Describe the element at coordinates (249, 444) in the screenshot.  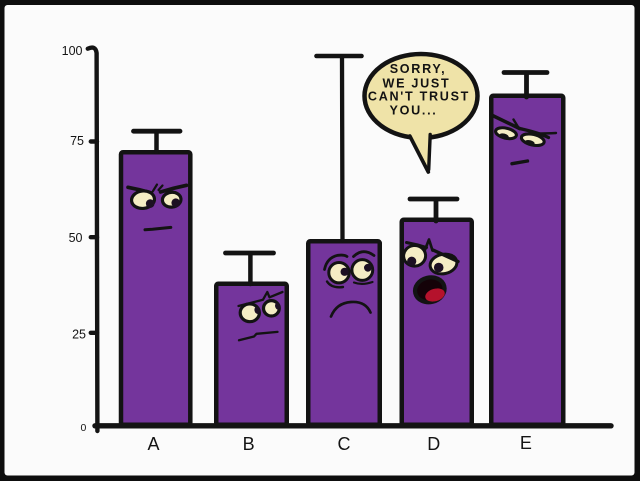
I see `svg-text: B` at that location.